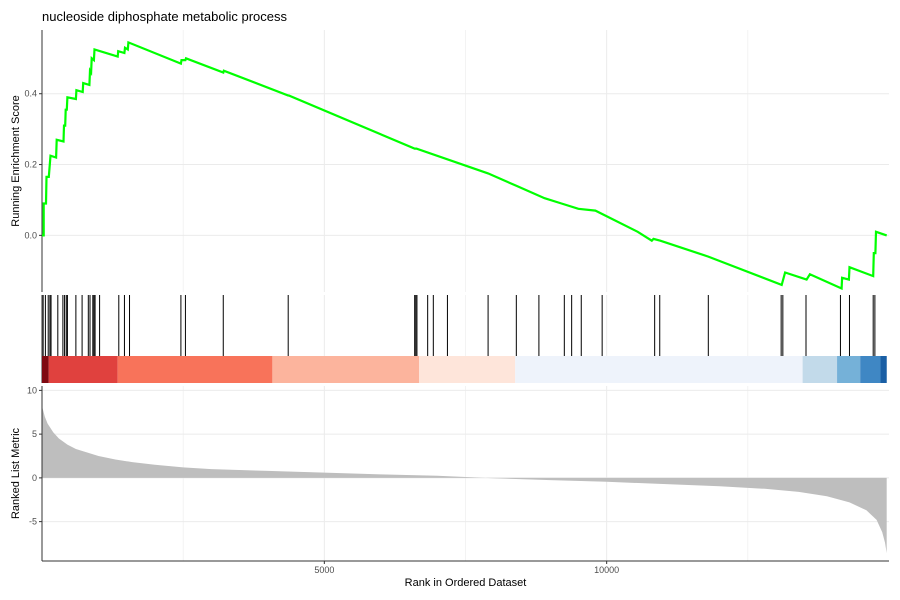 This screenshot has height=600, width=900. I want to click on gene-hit-marks, so click(459, 325).